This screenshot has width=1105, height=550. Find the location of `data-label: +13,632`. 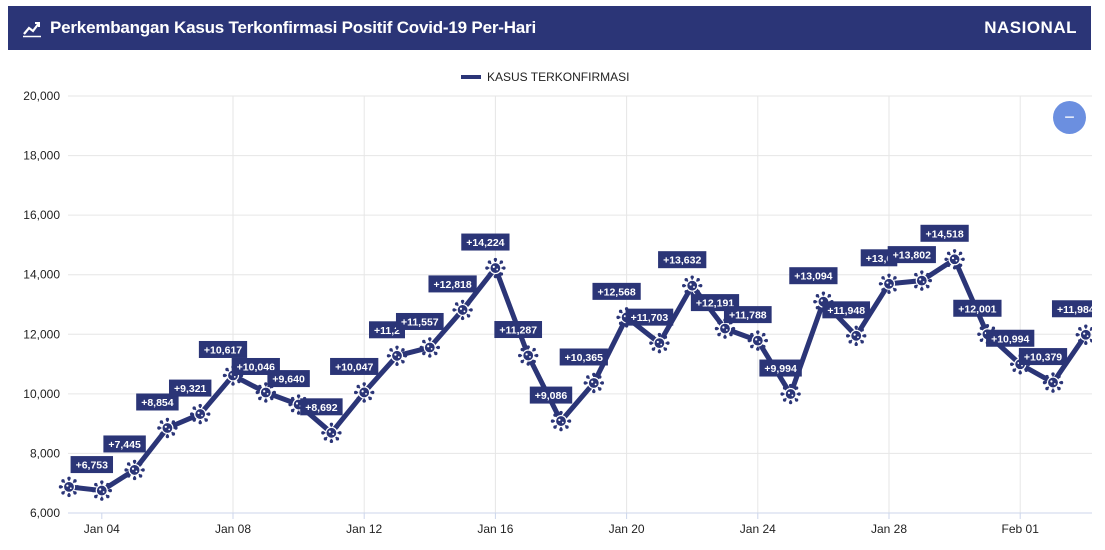

data-label: +13,632 is located at coordinates (682, 261).